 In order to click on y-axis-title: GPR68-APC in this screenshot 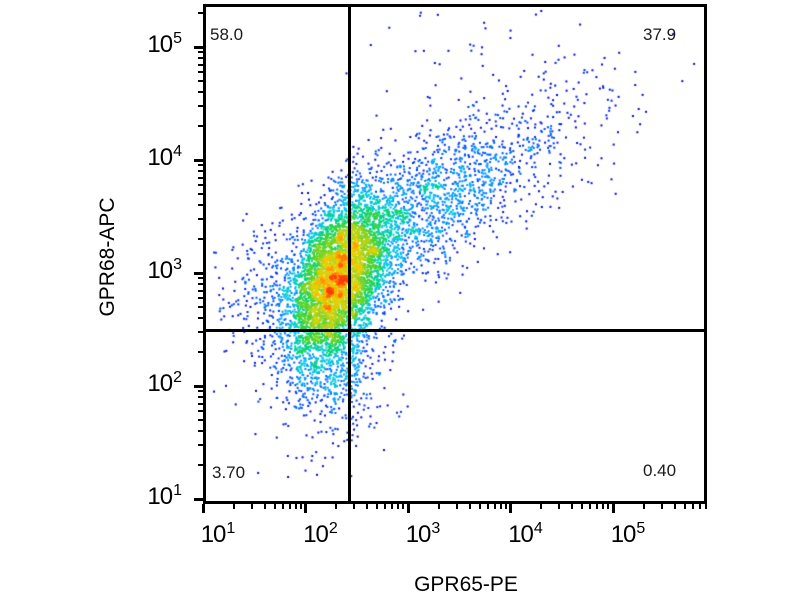, I will do `click(107, 257)`.